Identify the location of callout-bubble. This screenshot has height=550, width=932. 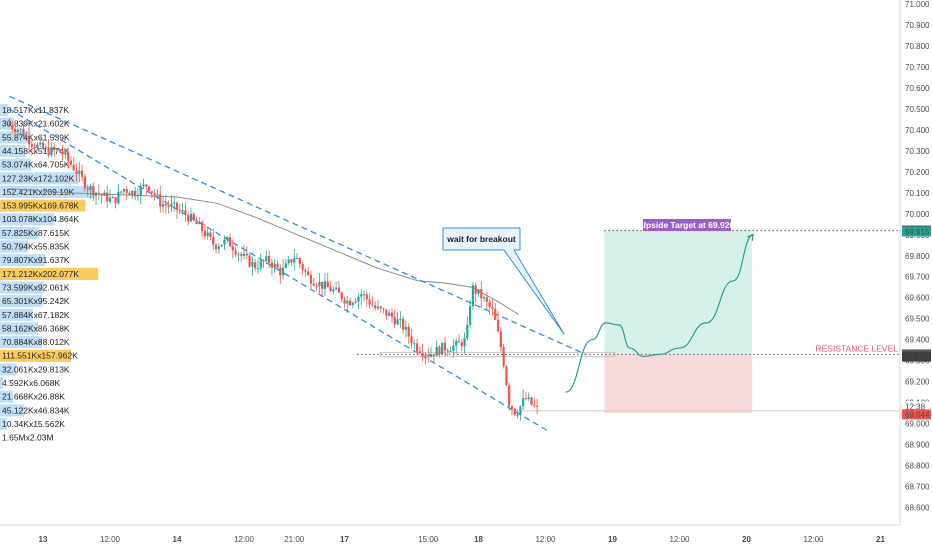
(503, 281).